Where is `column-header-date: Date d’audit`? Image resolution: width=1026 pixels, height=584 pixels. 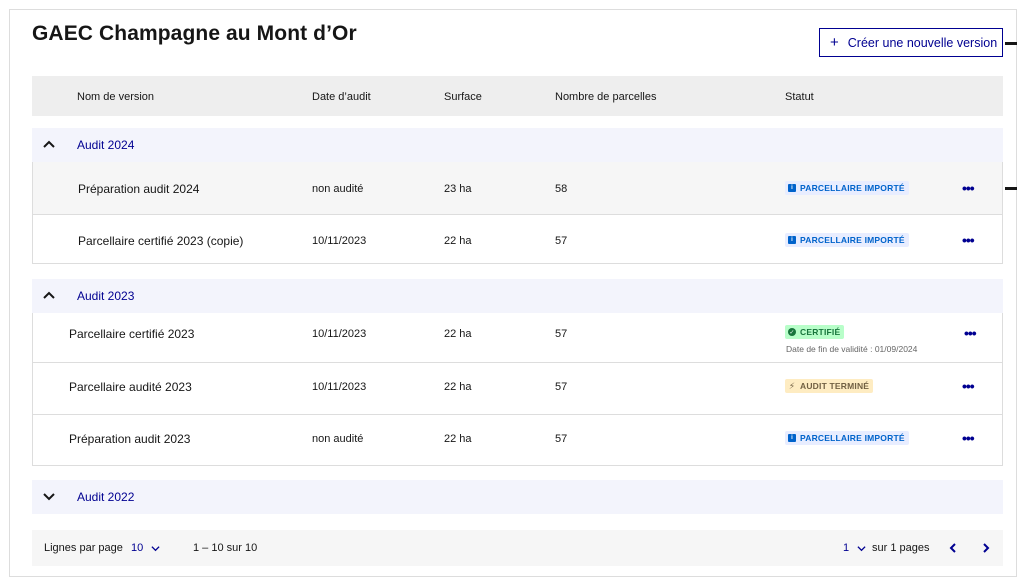
column-header-date: Date d’audit is located at coordinates (341, 97).